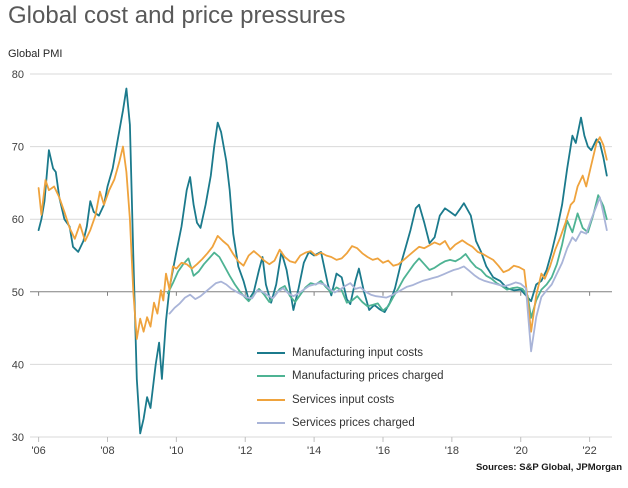 This screenshot has height=488, width=628. Describe the element at coordinates (353, 423) in the screenshot. I see `legend-label: Services prices charged` at that location.